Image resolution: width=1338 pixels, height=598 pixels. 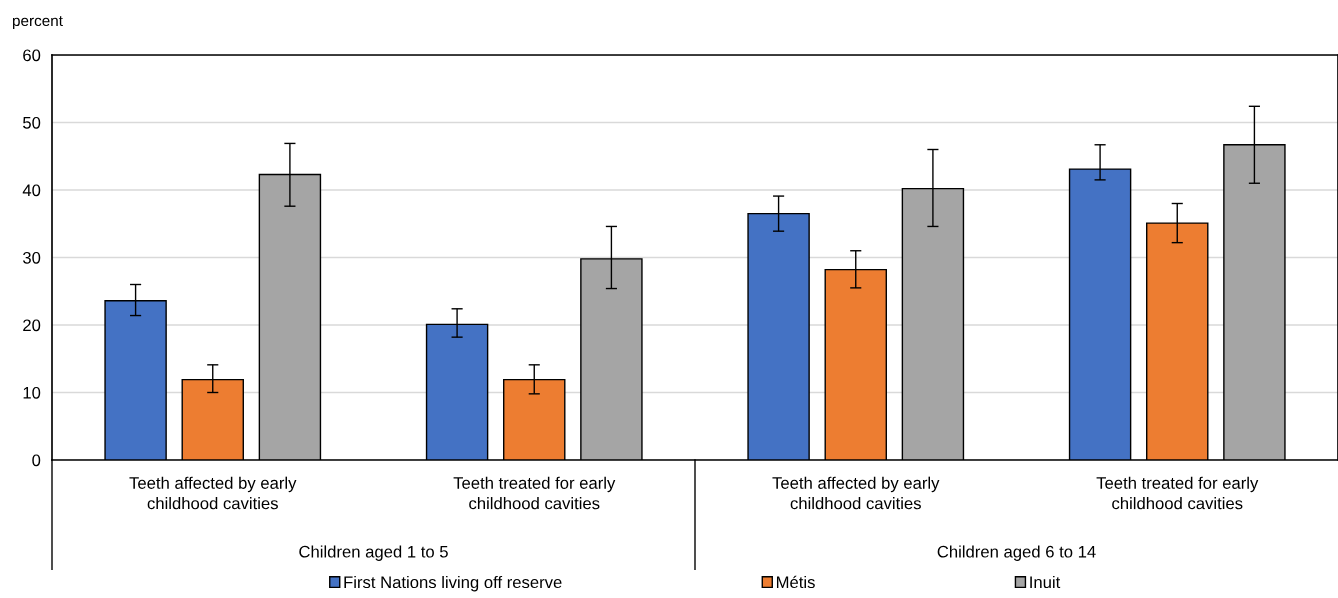 I want to click on y-tick-label: 30, so click(x=31, y=257).